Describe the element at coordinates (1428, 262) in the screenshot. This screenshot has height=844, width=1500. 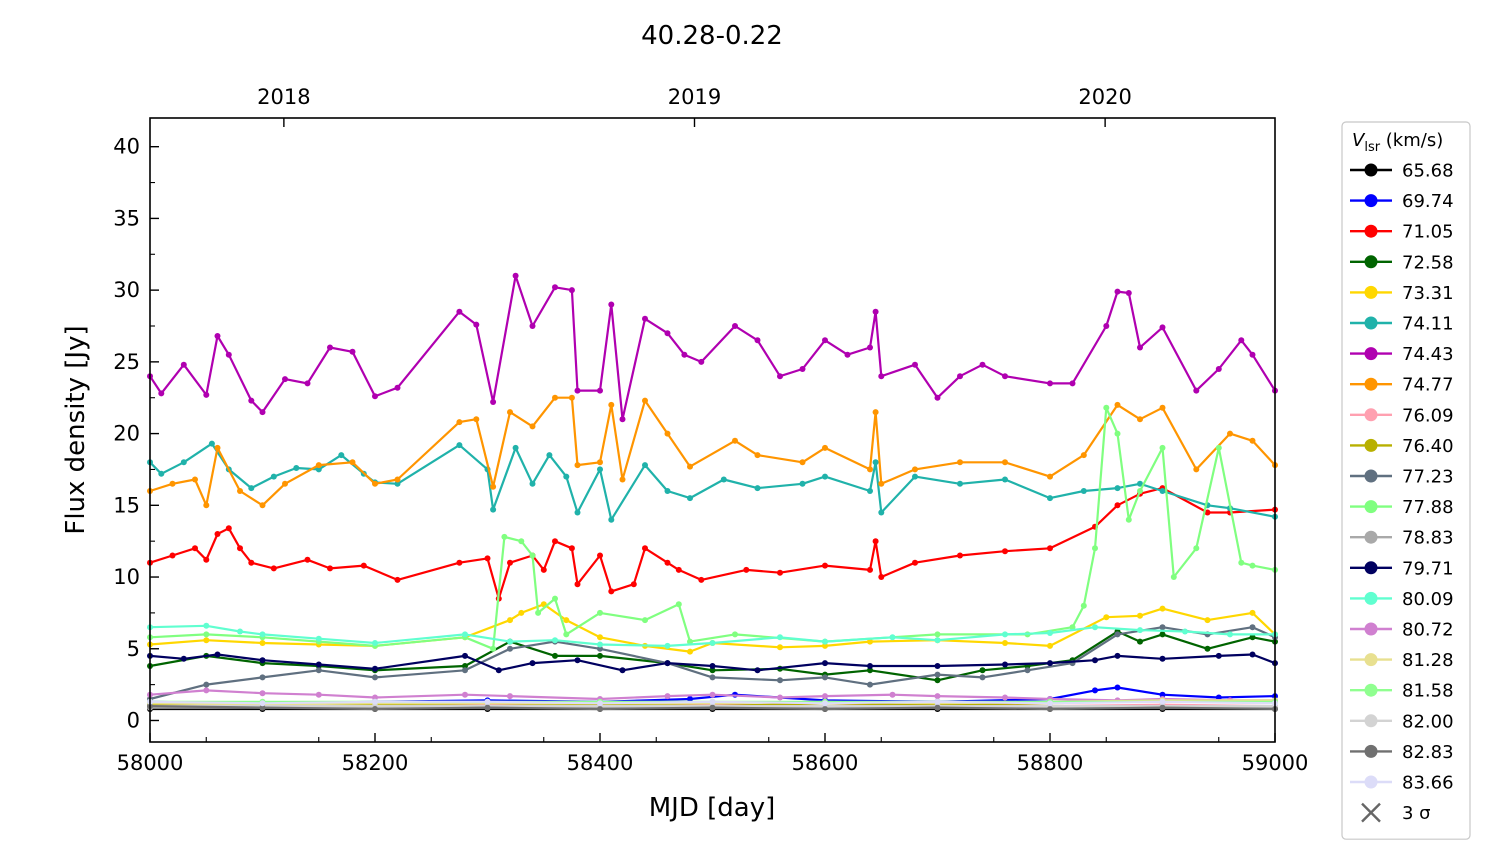
I see `legend-label: 72.58` at that location.